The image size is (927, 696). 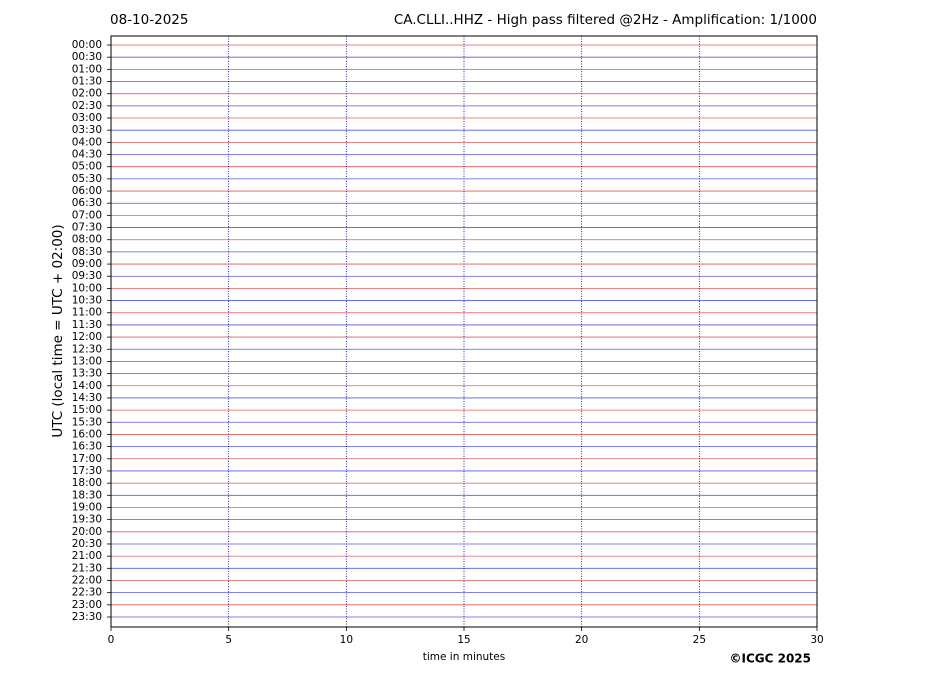 I want to click on chart-date: 08-10-2025, so click(x=149, y=20).